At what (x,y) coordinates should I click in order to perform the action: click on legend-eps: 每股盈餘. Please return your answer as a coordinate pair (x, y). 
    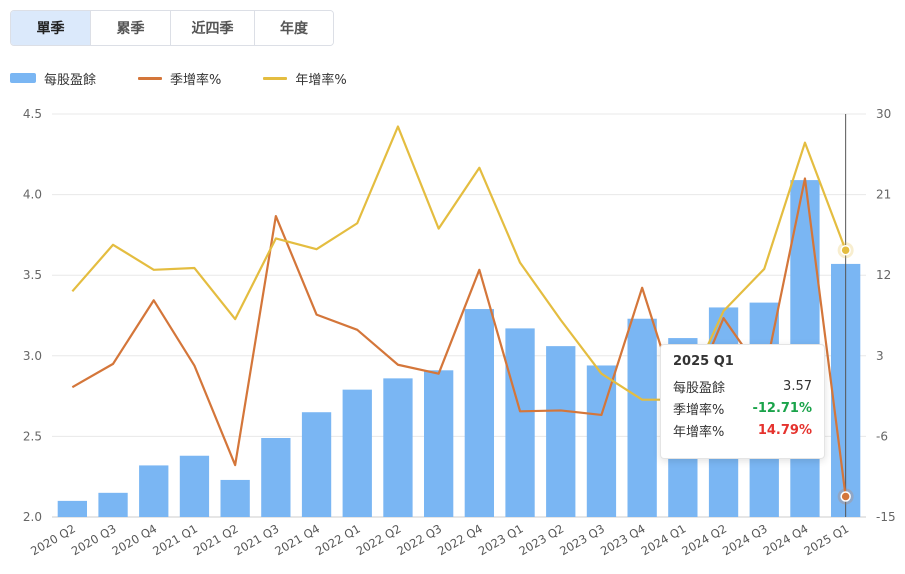
    Looking at the image, I should click on (53, 78).